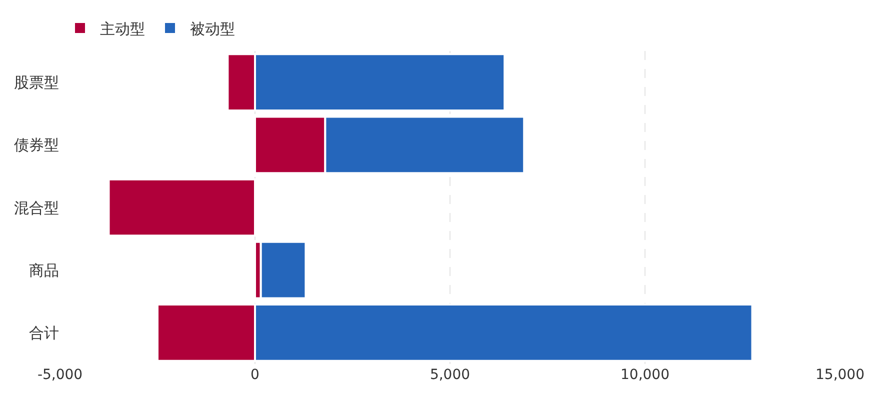  What do you see at coordinates (255, 375) in the screenshot?
I see `x-tick-label: 0` at bounding box center [255, 375].